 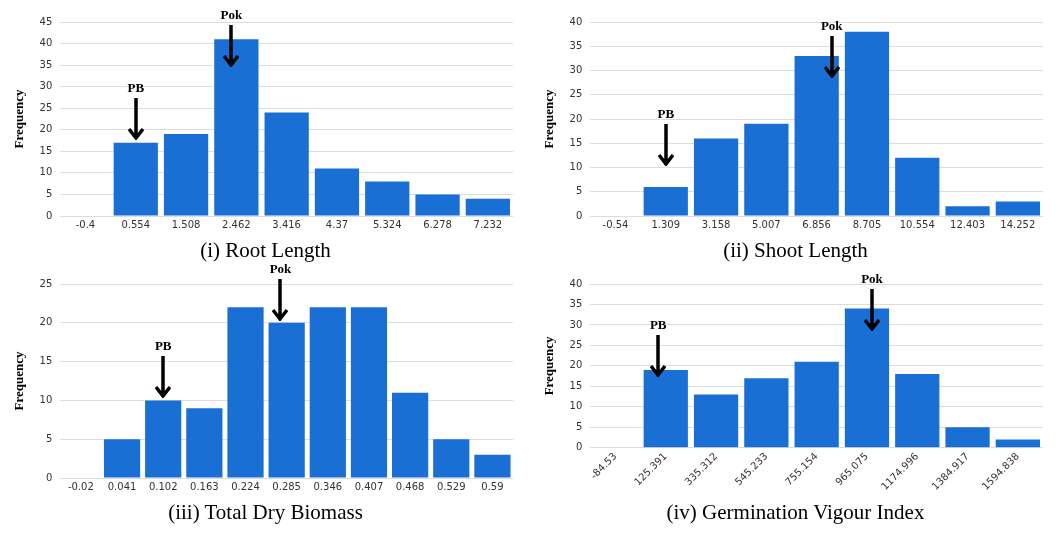 What do you see at coordinates (1018, 224) in the screenshot?
I see `x-tick-label: 14.252` at bounding box center [1018, 224].